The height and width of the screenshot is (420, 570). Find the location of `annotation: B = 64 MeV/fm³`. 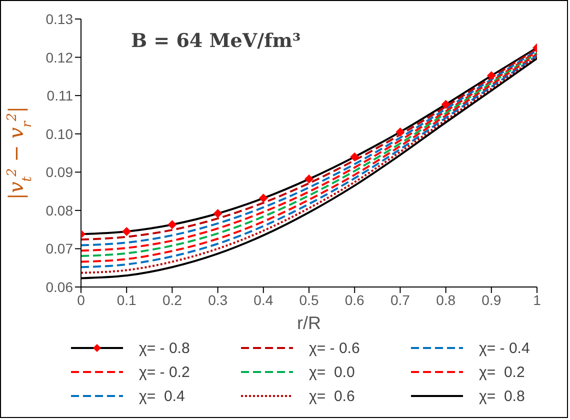

annotation: B = 64 MeV/fm³ is located at coordinates (216, 41).